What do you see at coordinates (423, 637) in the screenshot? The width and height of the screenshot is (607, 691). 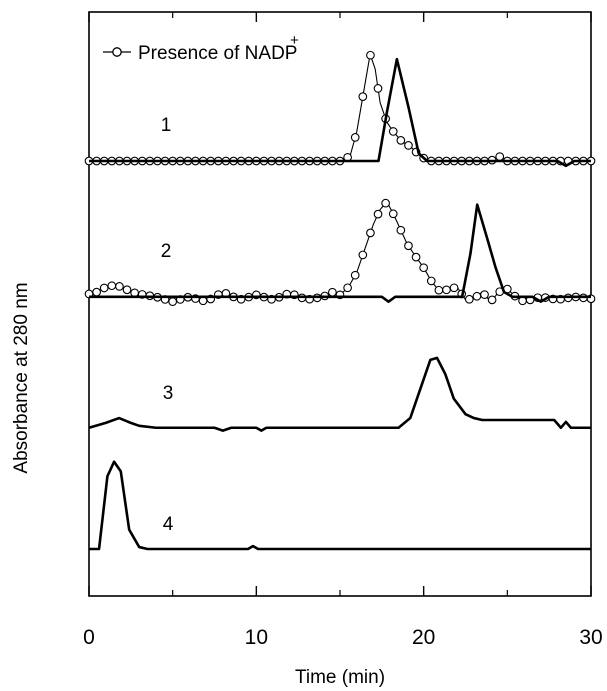 I see `x-tick-label: 20` at bounding box center [423, 637].